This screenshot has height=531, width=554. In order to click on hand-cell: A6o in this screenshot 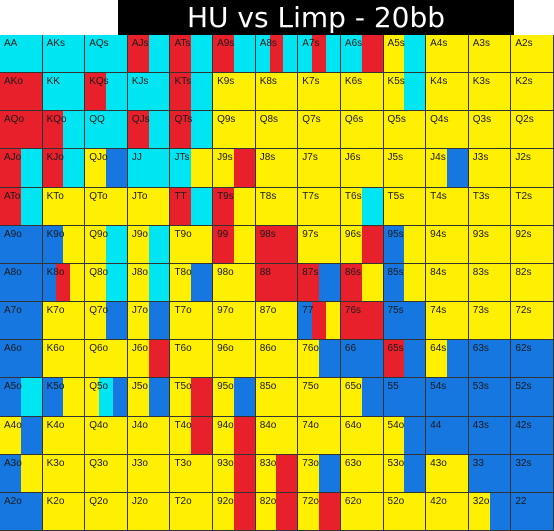, I will do `click(21, 359)`.